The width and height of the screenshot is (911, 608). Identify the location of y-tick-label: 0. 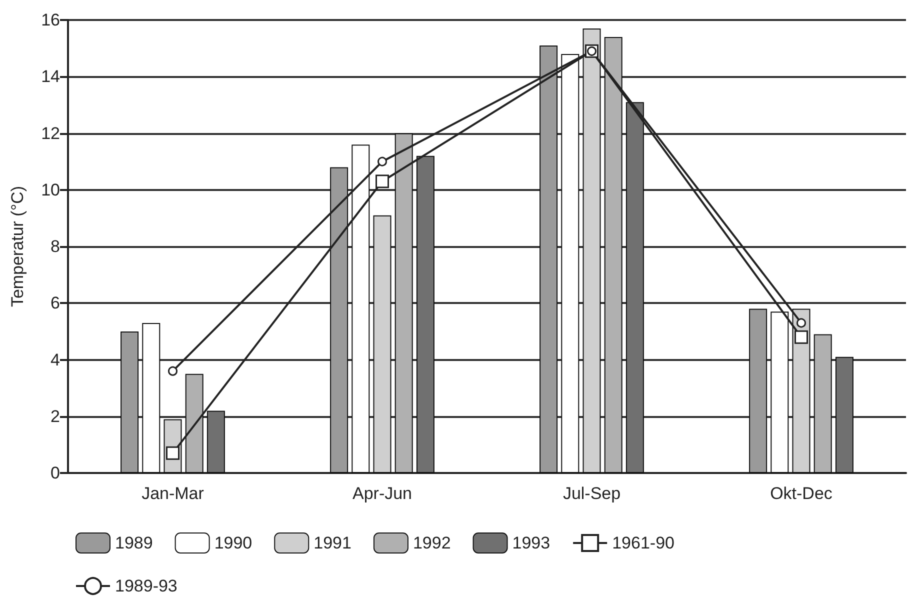
(55, 473).